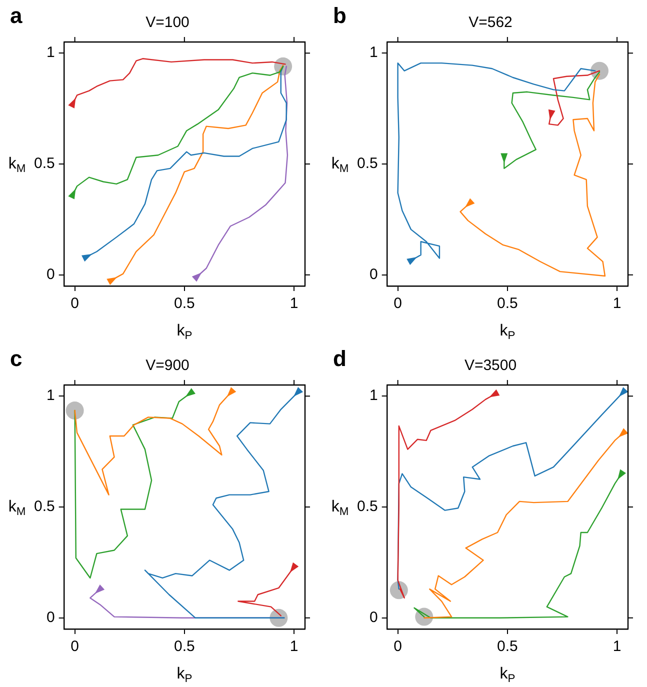 The width and height of the screenshot is (647, 687). Describe the element at coordinates (490, 23) in the screenshot. I see `chart-title: V=562` at that location.